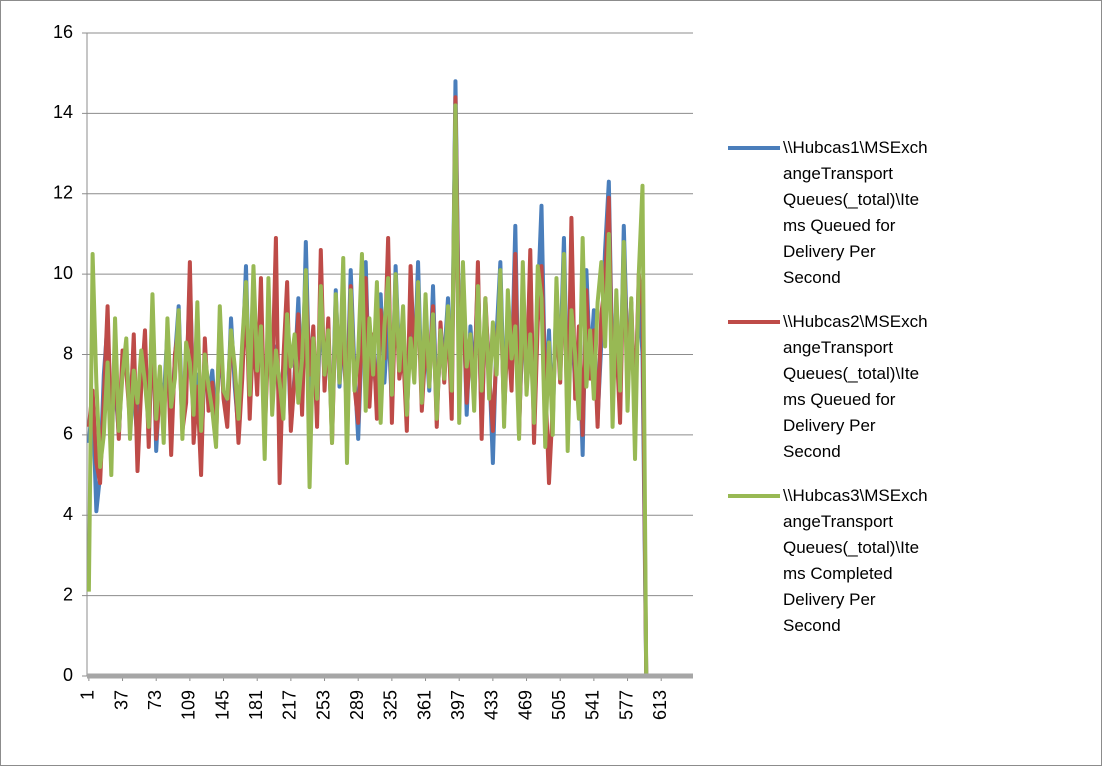 This screenshot has width=1102, height=766. What do you see at coordinates (492, 705) in the screenshot?
I see `x-tick-label: 433` at bounding box center [492, 705].